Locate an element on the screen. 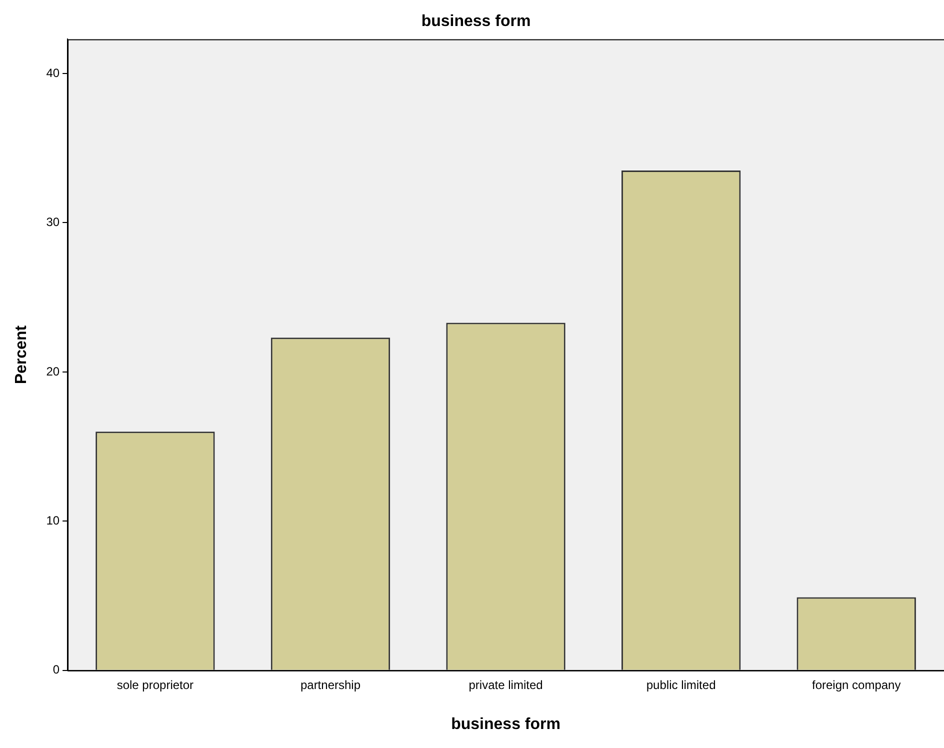 The image size is (944, 748). y-tick-label: 40 is located at coordinates (53, 73).